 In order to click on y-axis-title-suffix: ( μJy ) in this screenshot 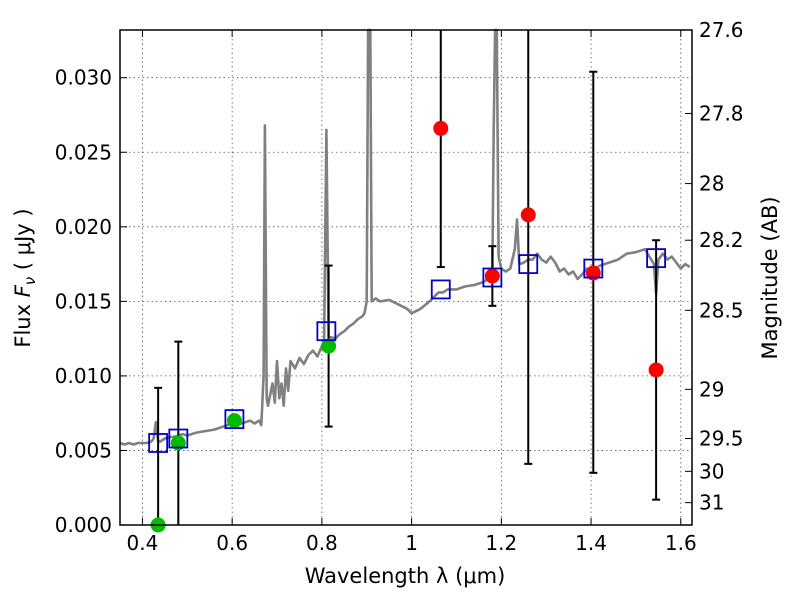, I will do `click(23, 242)`.